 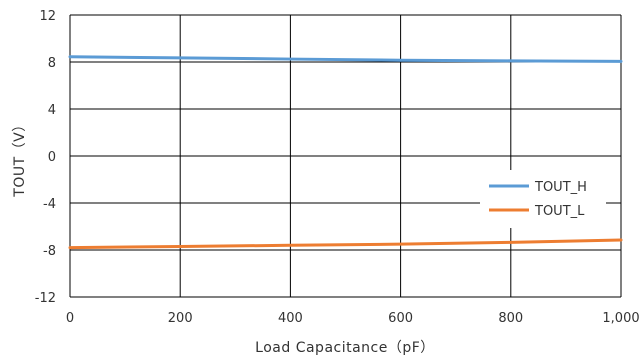 I want to click on x-tick-label: 800, so click(x=510, y=318).